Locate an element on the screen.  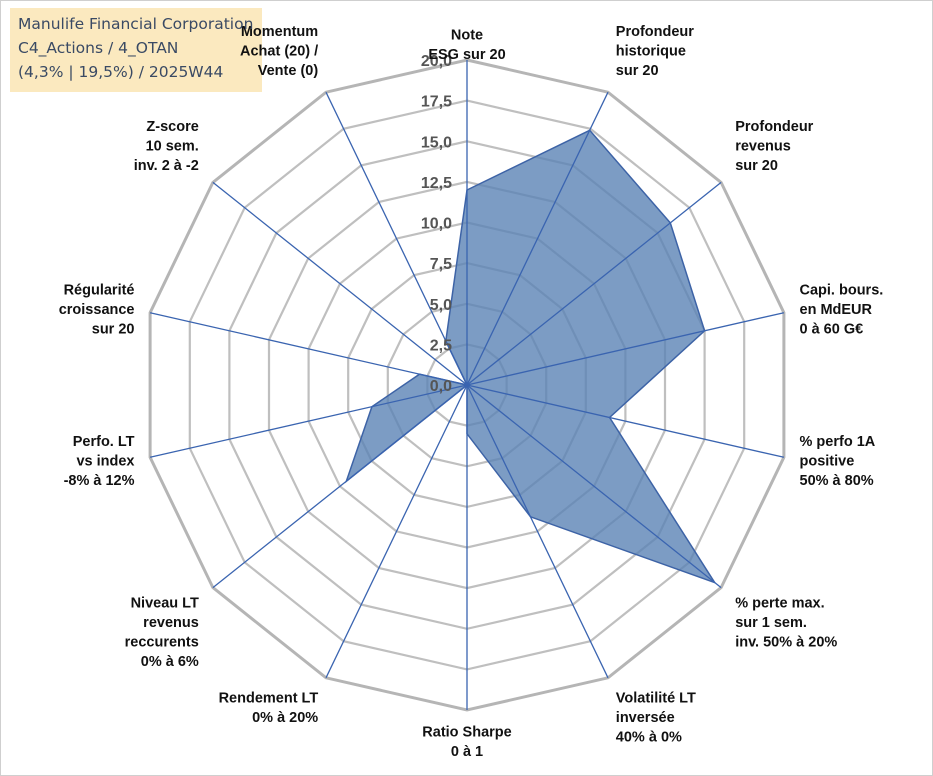
axis-label: Profondeur historique sur 20 is located at coordinates (655, 51).